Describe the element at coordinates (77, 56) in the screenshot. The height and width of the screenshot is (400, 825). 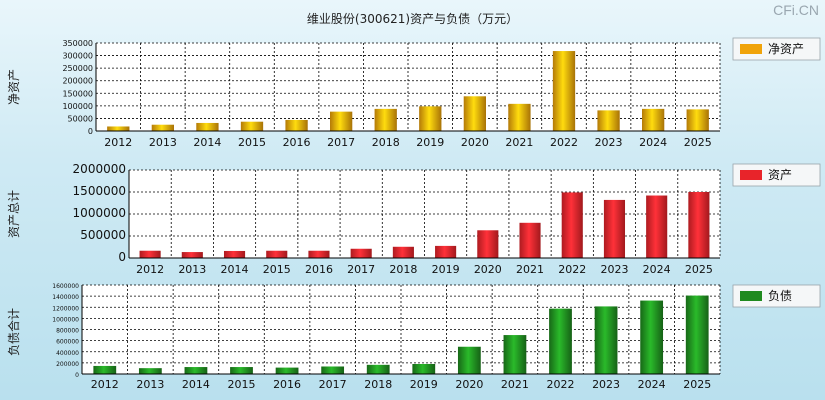
I see `y-tick-label: 300000` at that location.